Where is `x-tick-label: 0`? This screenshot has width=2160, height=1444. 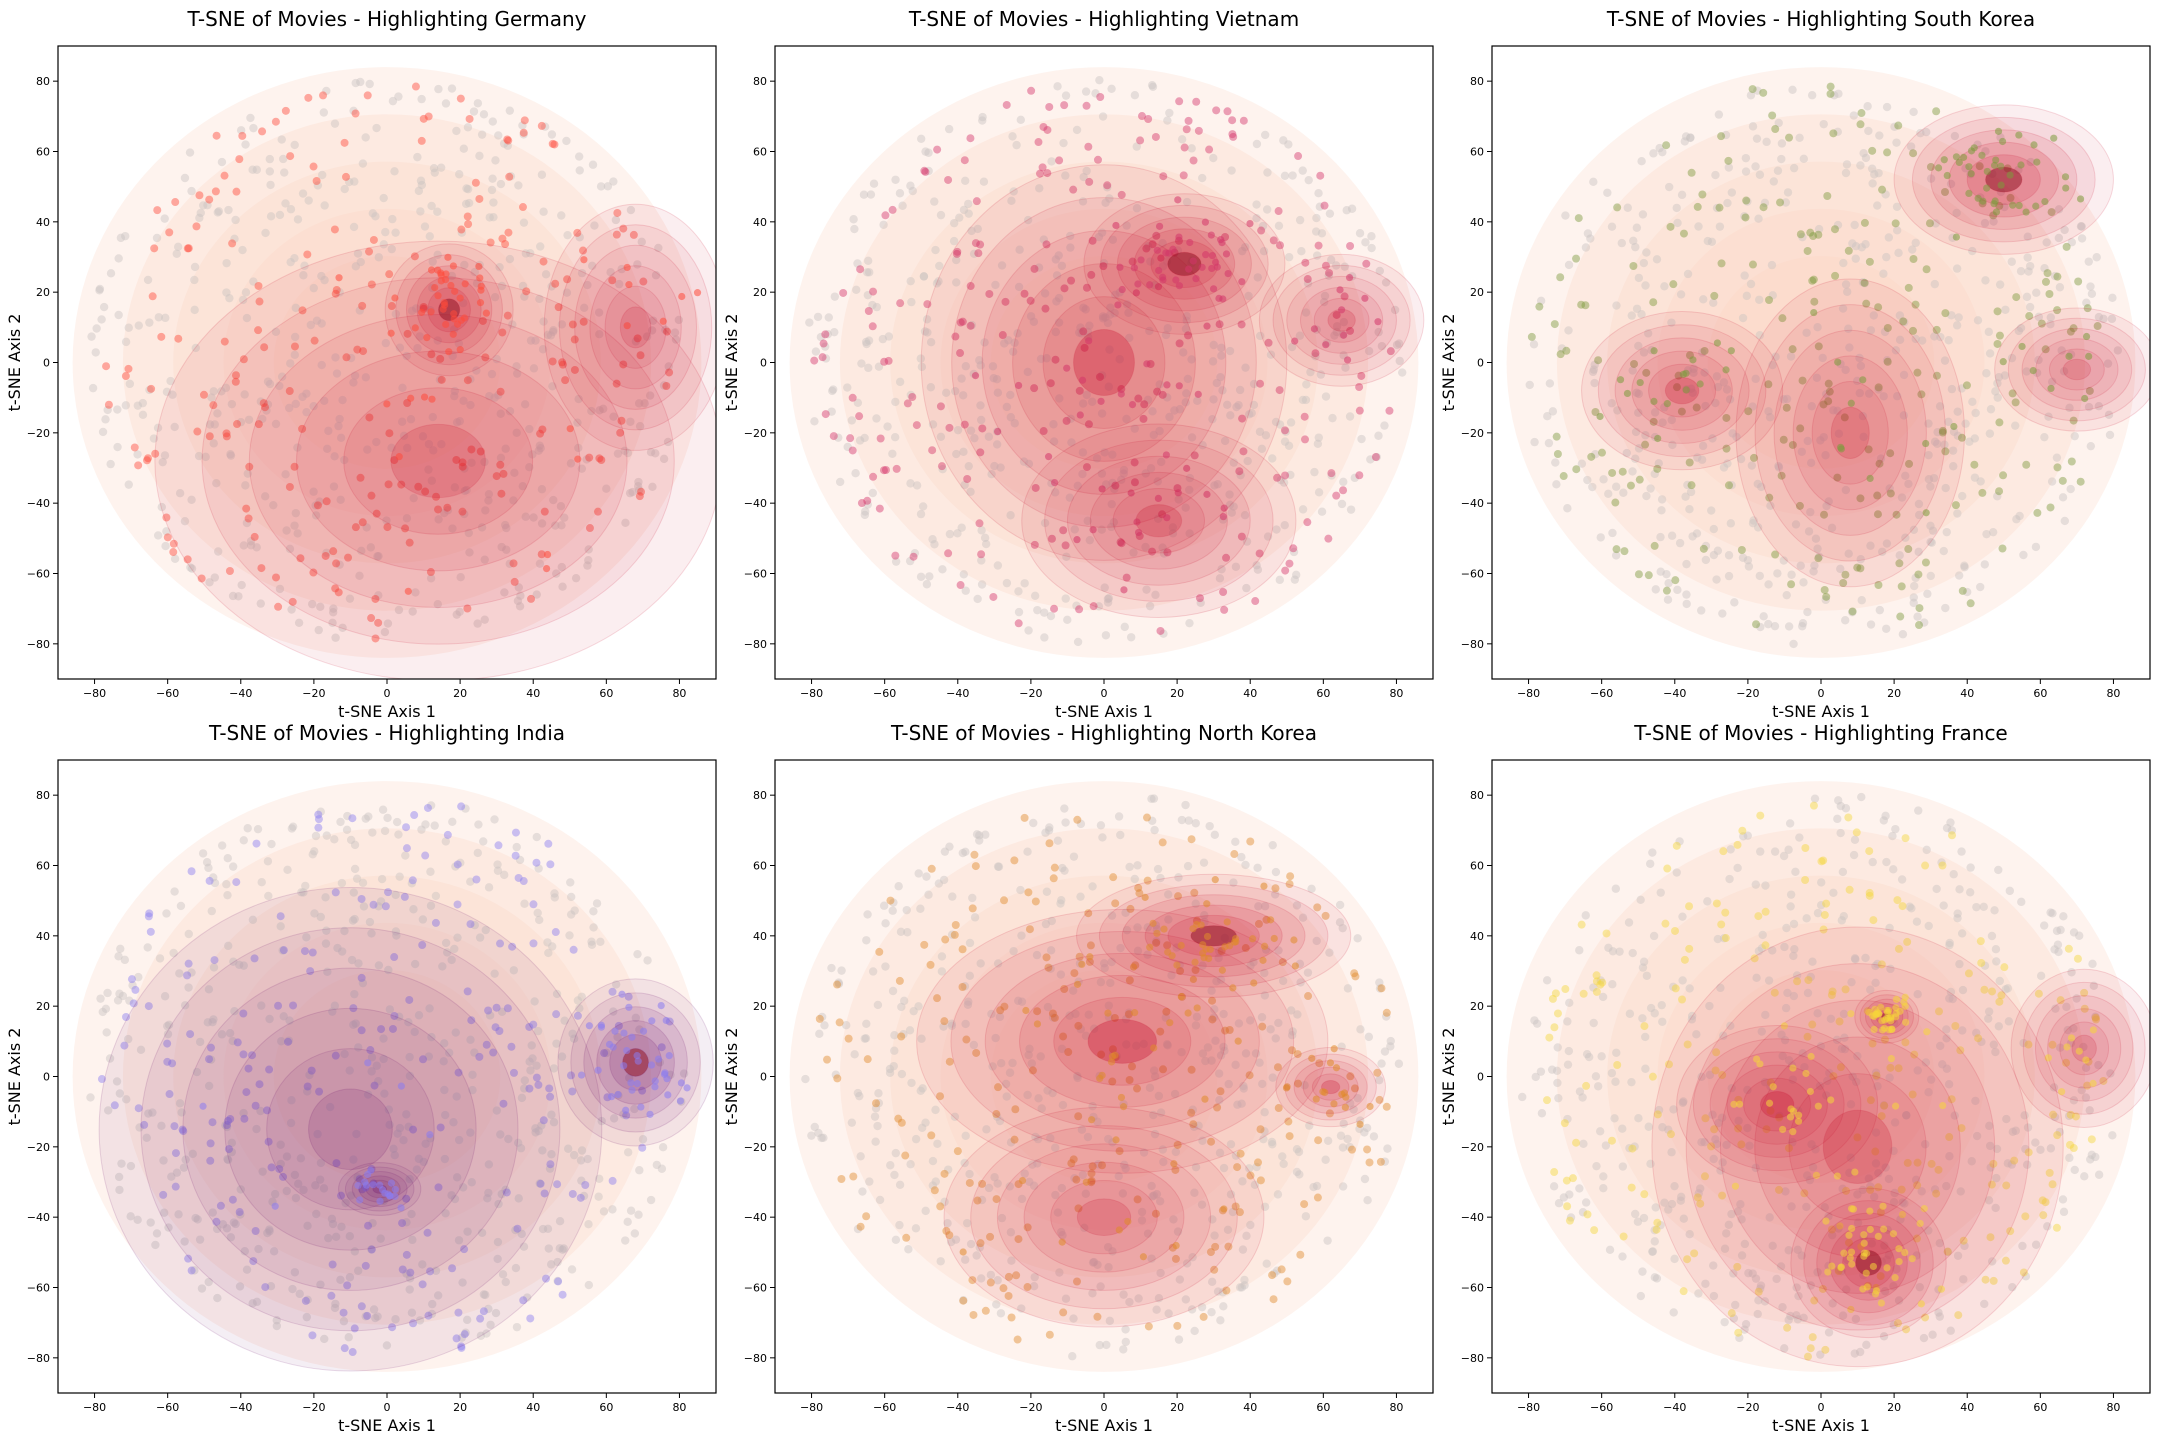 x-tick-label: 0 is located at coordinates (1104, 693).